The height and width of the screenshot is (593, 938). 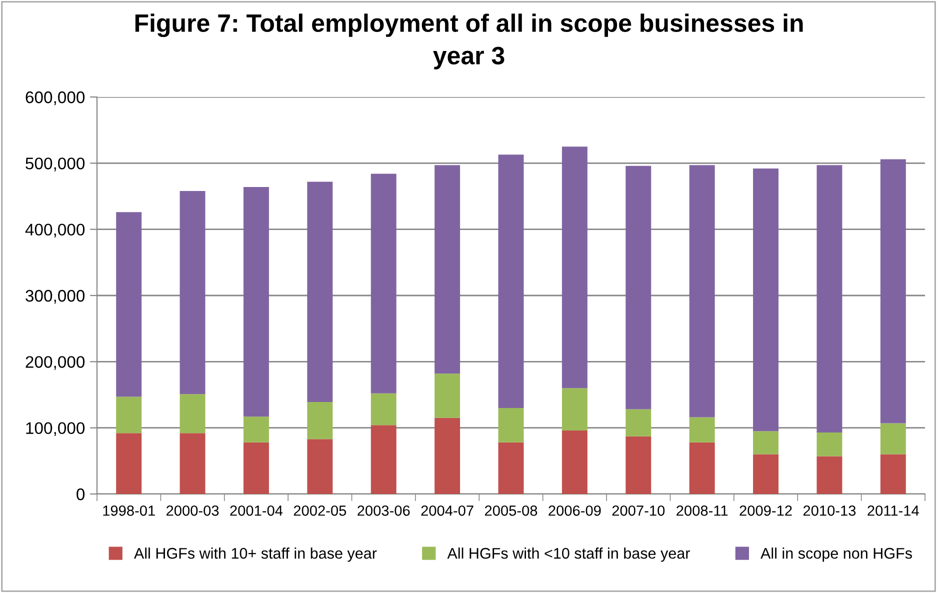 What do you see at coordinates (55, 231) in the screenshot?
I see `y-tick-label: 400,000` at bounding box center [55, 231].